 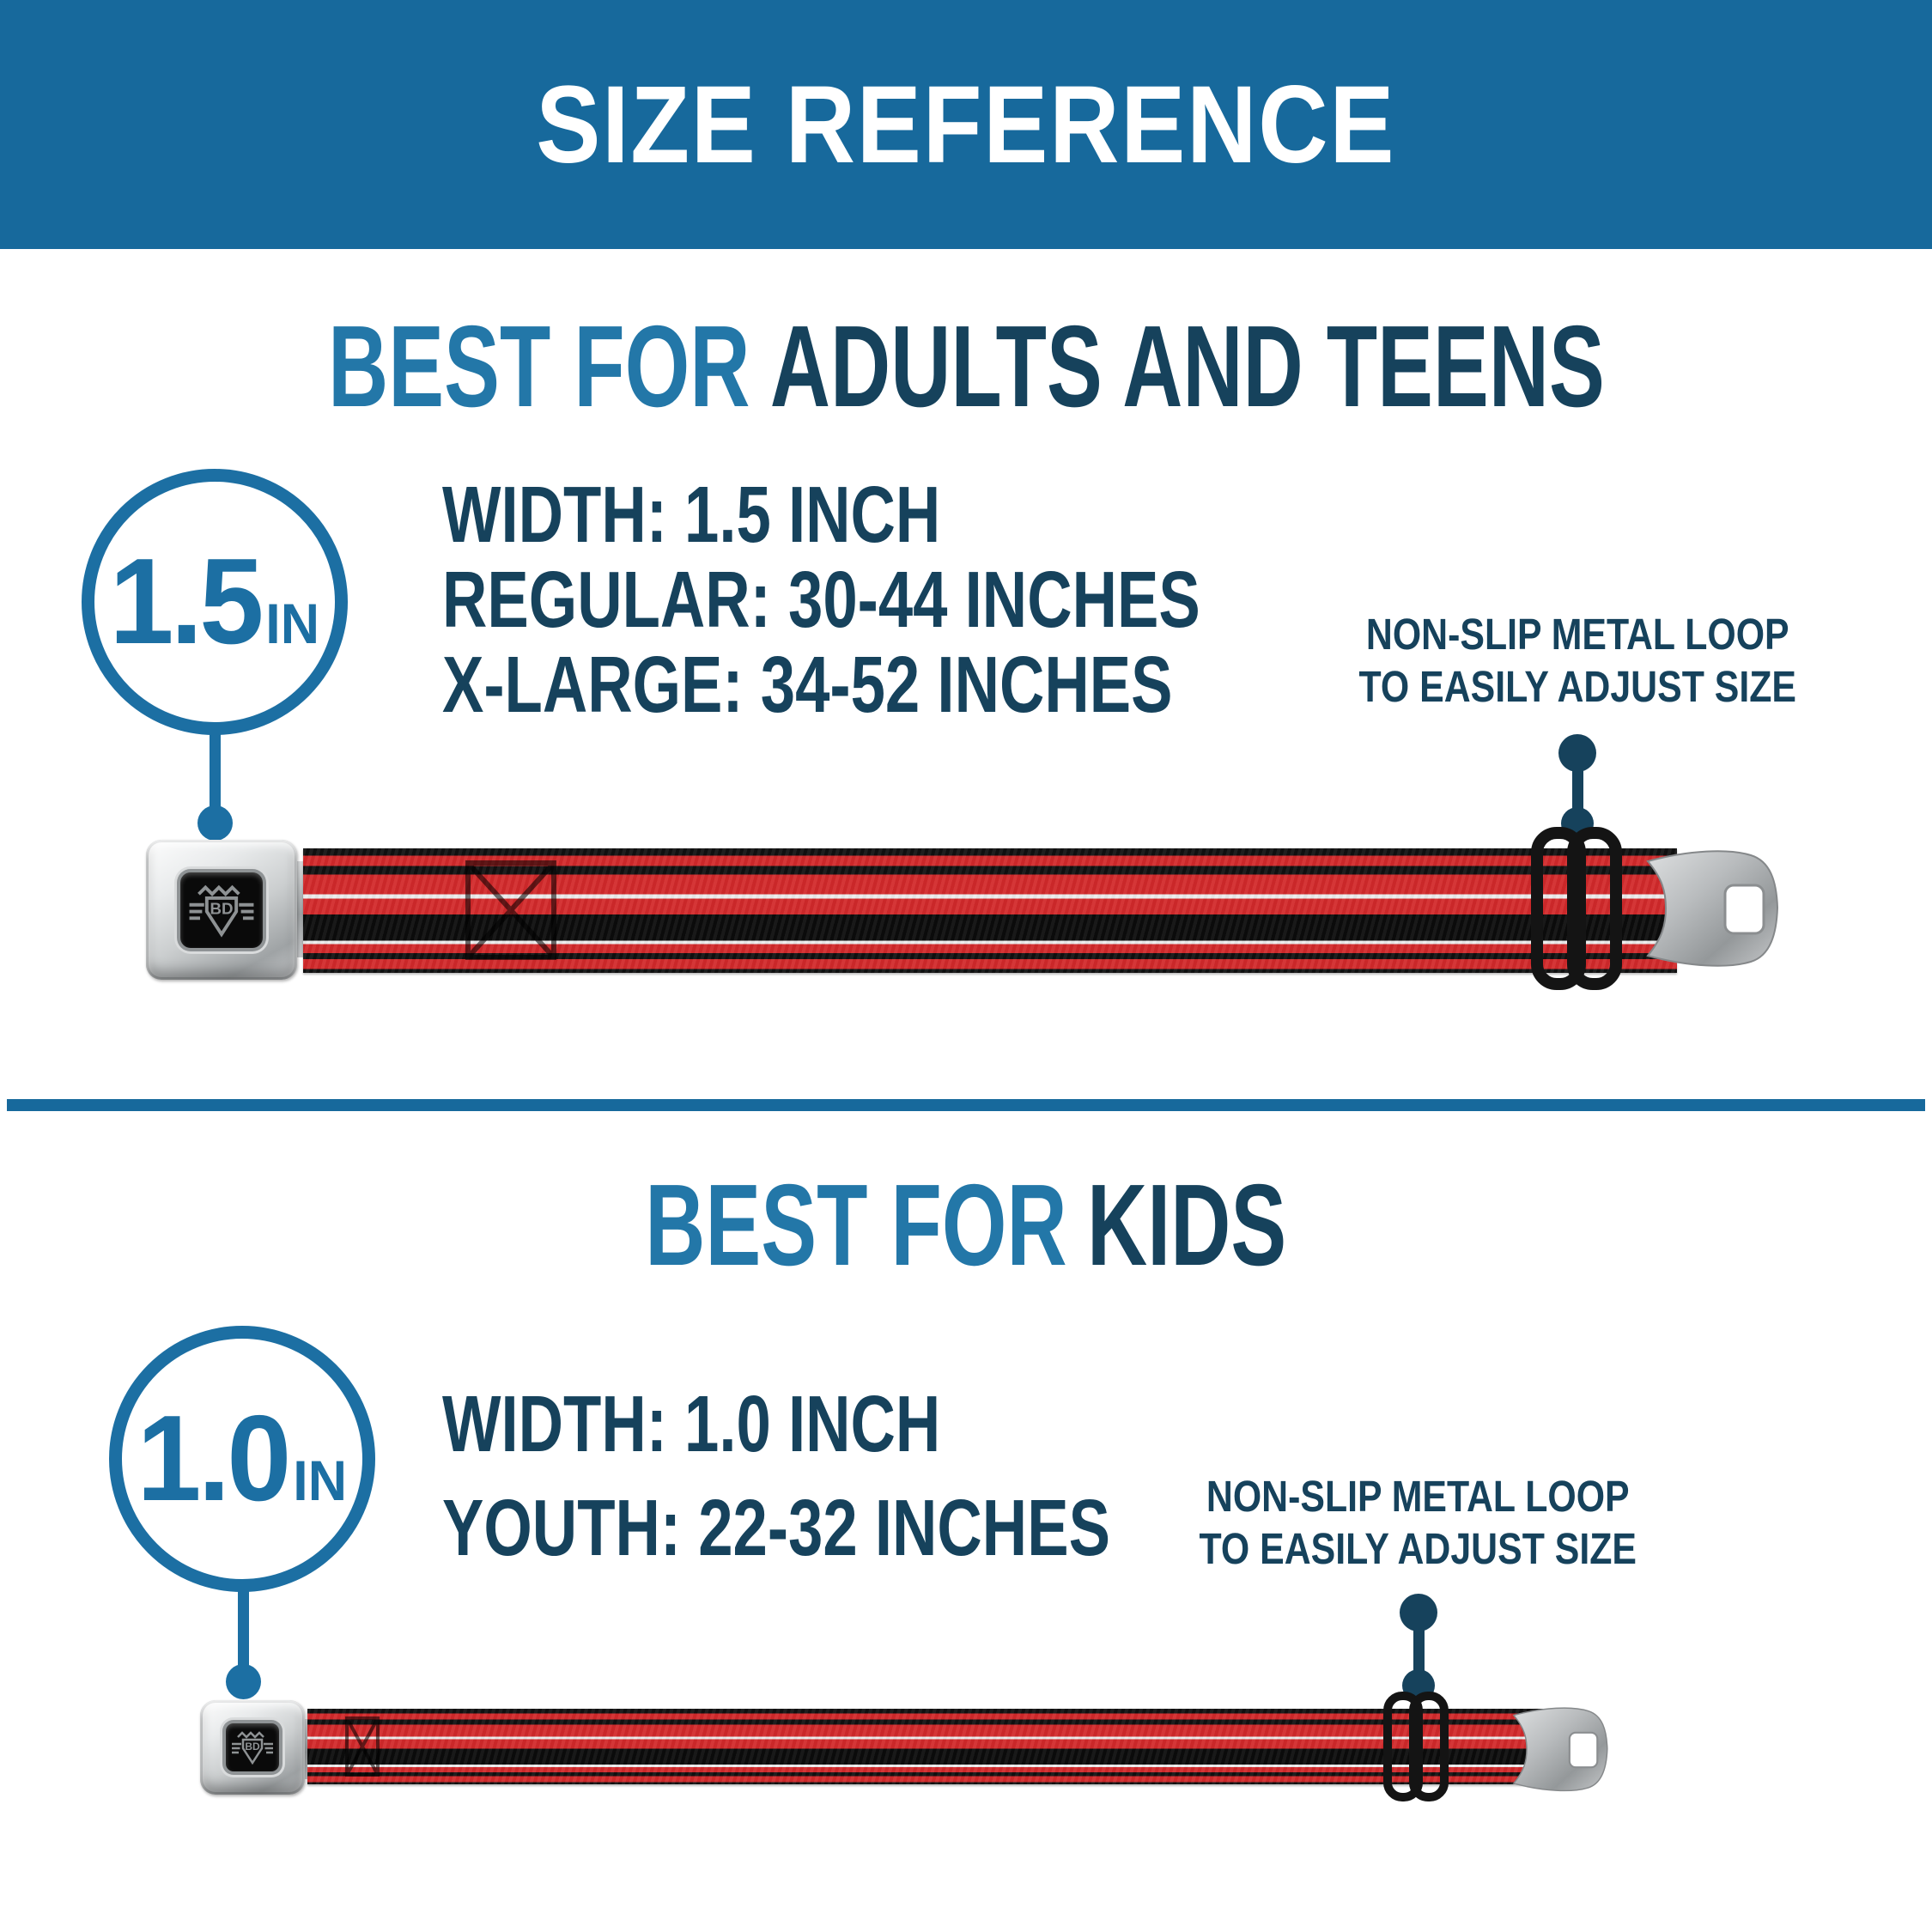 I want to click on belt-graphic-kids: BD, so click(x=913, y=1763).